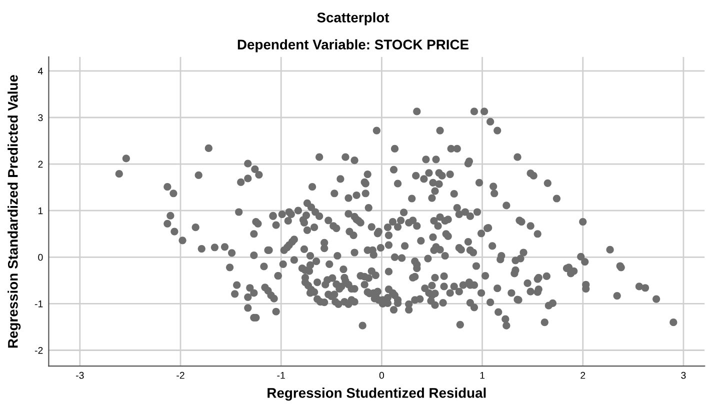  What do you see at coordinates (14, 211) in the screenshot?
I see `y-axis-title: Regression Standardized Predicted Value` at bounding box center [14, 211].